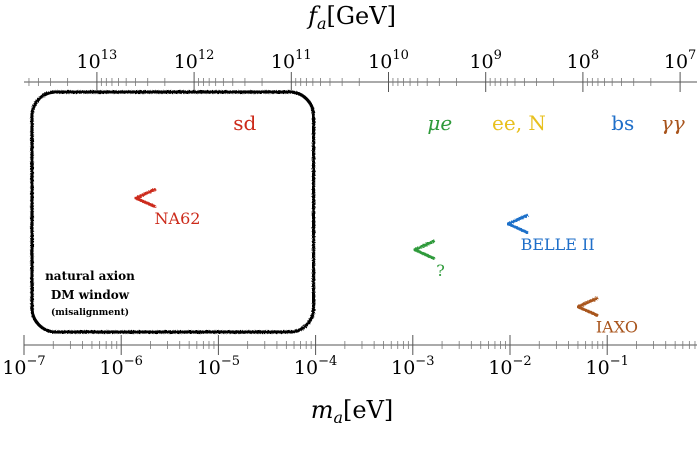 Image resolution: width=697 pixels, height=450 pixels. I want to click on bottom-tick-label: 10⁻⁴, so click(315, 366).